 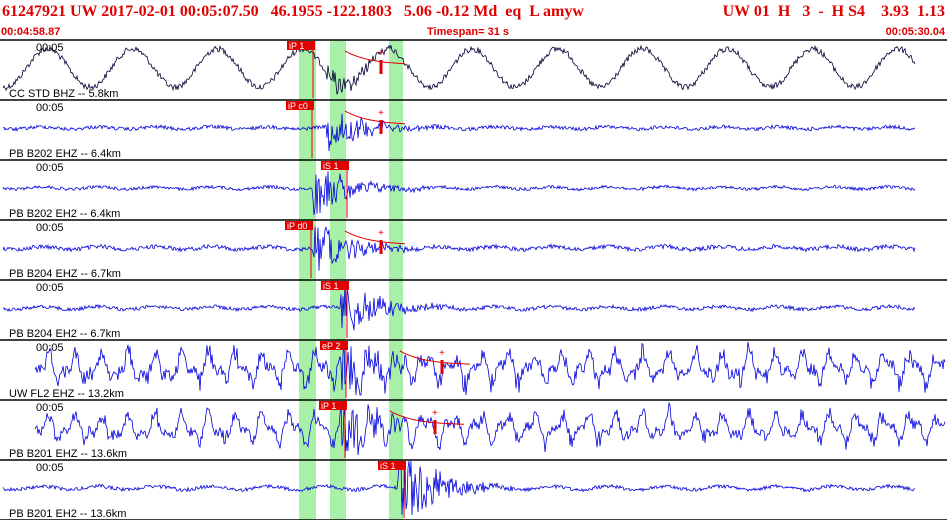 I want to click on trace-panel: 00:05 PB B201 EH2 -- 13.6km, so click(x=473, y=489).